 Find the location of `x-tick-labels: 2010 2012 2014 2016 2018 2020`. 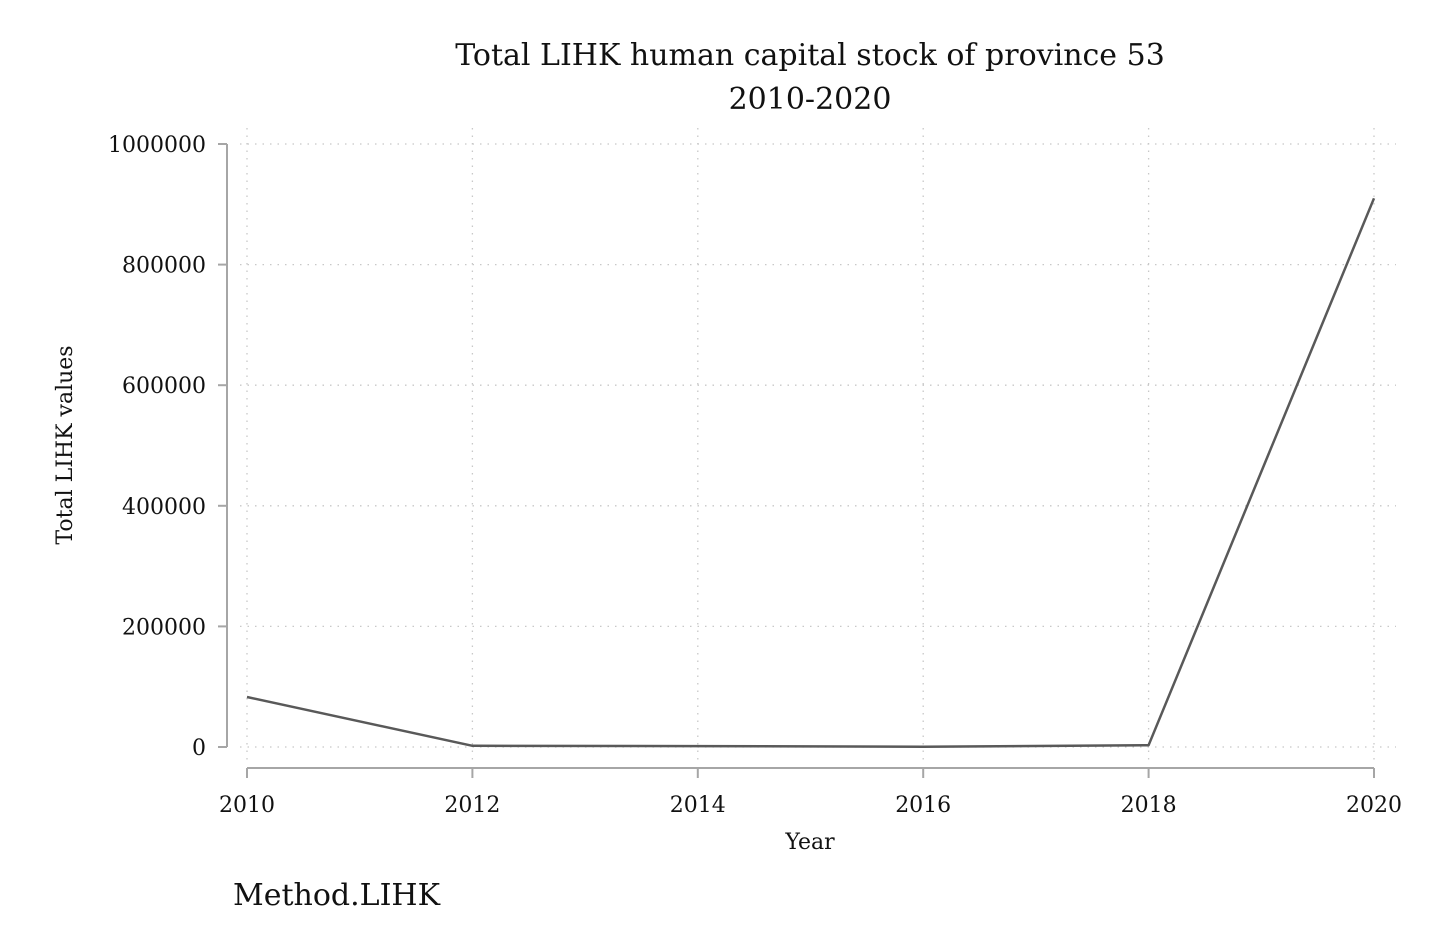

x-tick-labels: 2010 2012 2014 2016 2018 2020 is located at coordinates (810, 805).